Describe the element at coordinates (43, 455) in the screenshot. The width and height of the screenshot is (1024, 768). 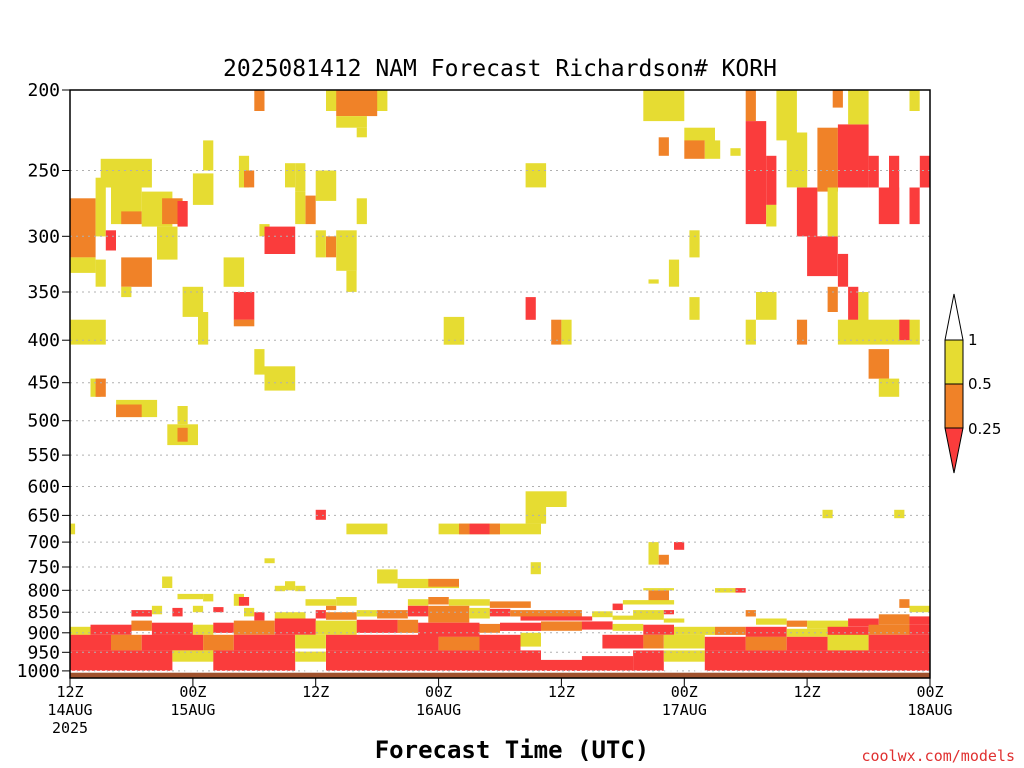
I see `y-tick-label: 550` at that location.